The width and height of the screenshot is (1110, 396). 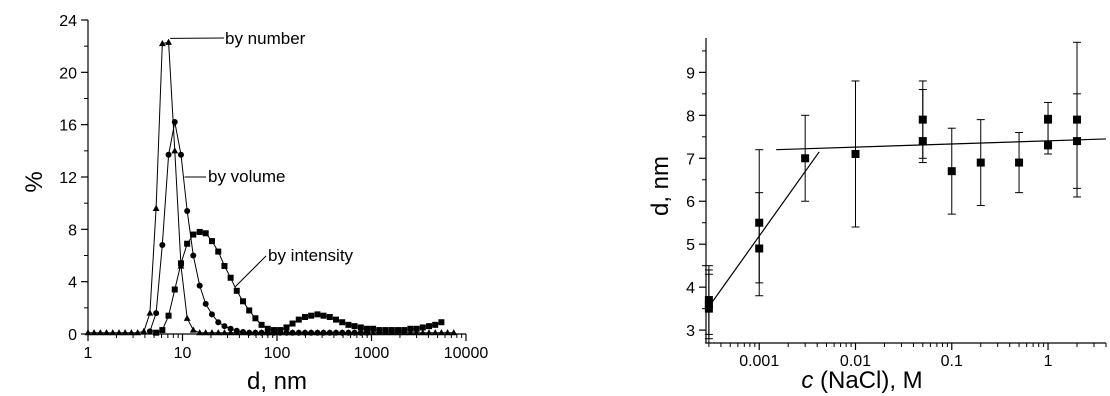 I want to click on right-x-tick-label: 0.01, so click(x=855, y=361).